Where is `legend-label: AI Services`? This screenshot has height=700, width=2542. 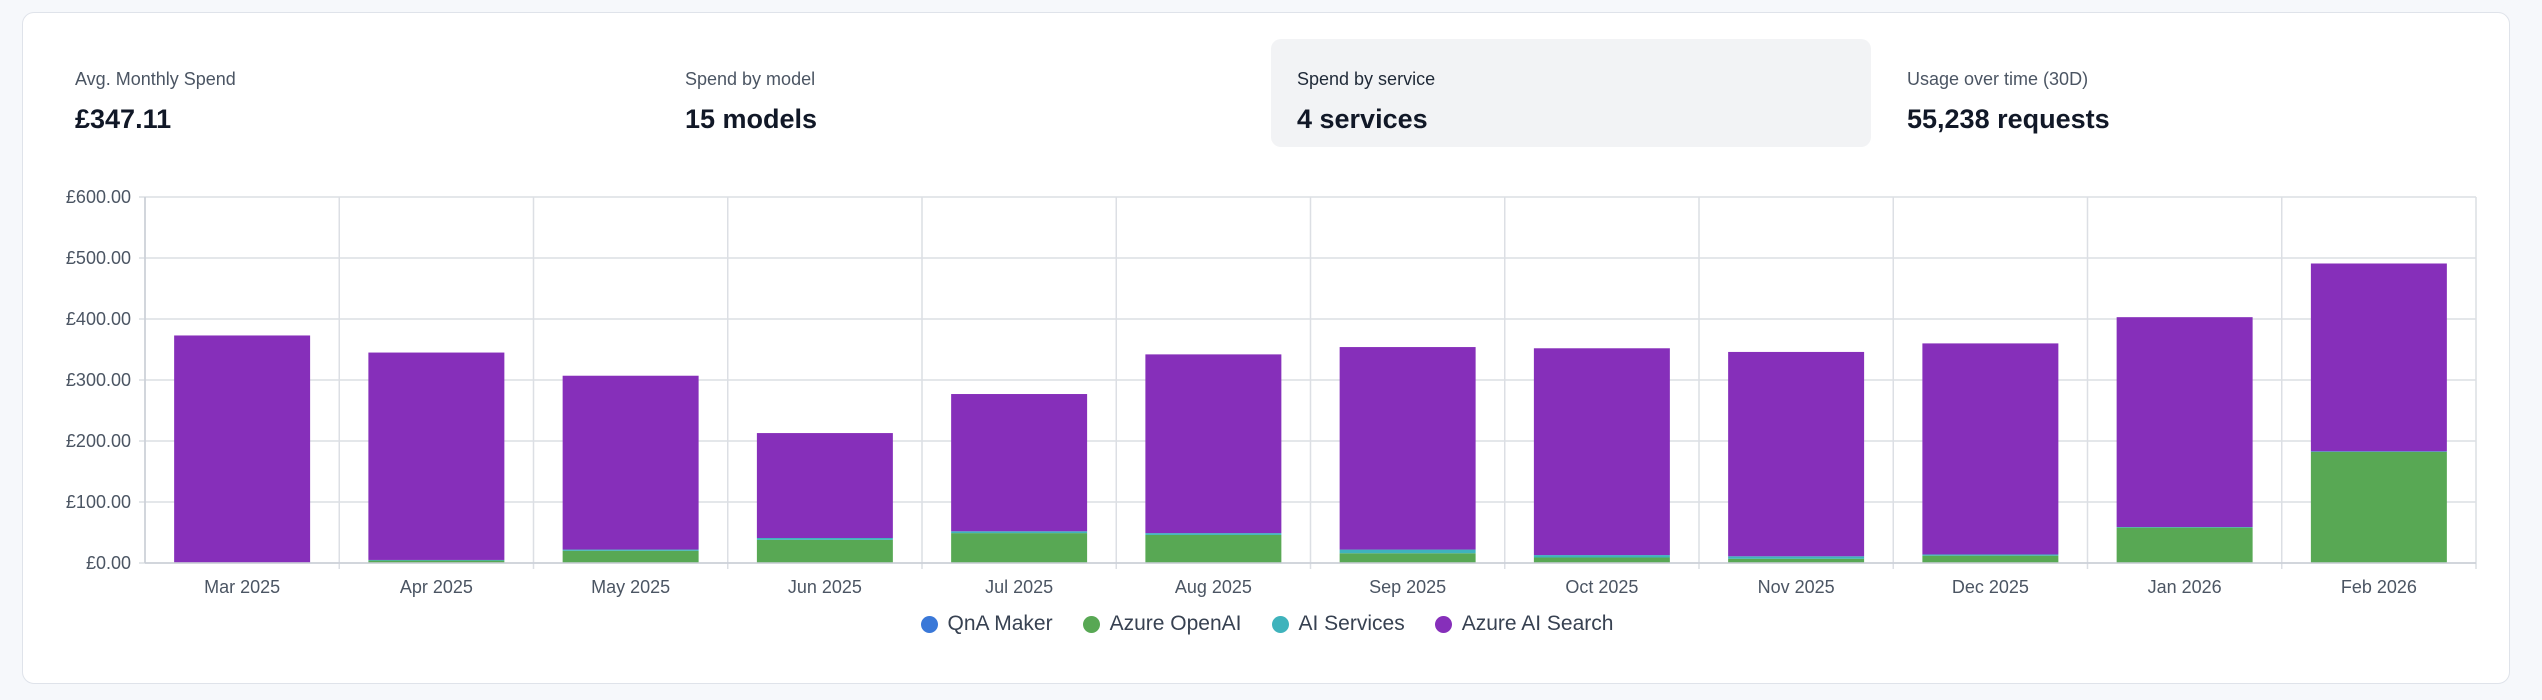 legend-label: AI Services is located at coordinates (1351, 623).